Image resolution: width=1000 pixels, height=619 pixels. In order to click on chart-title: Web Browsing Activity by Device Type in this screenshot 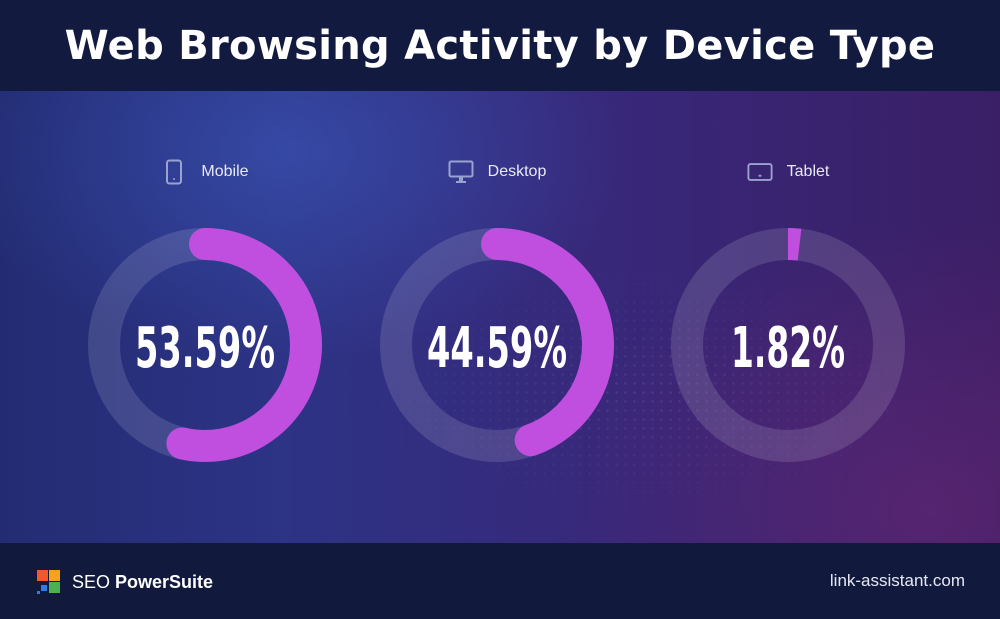, I will do `click(500, 45)`.